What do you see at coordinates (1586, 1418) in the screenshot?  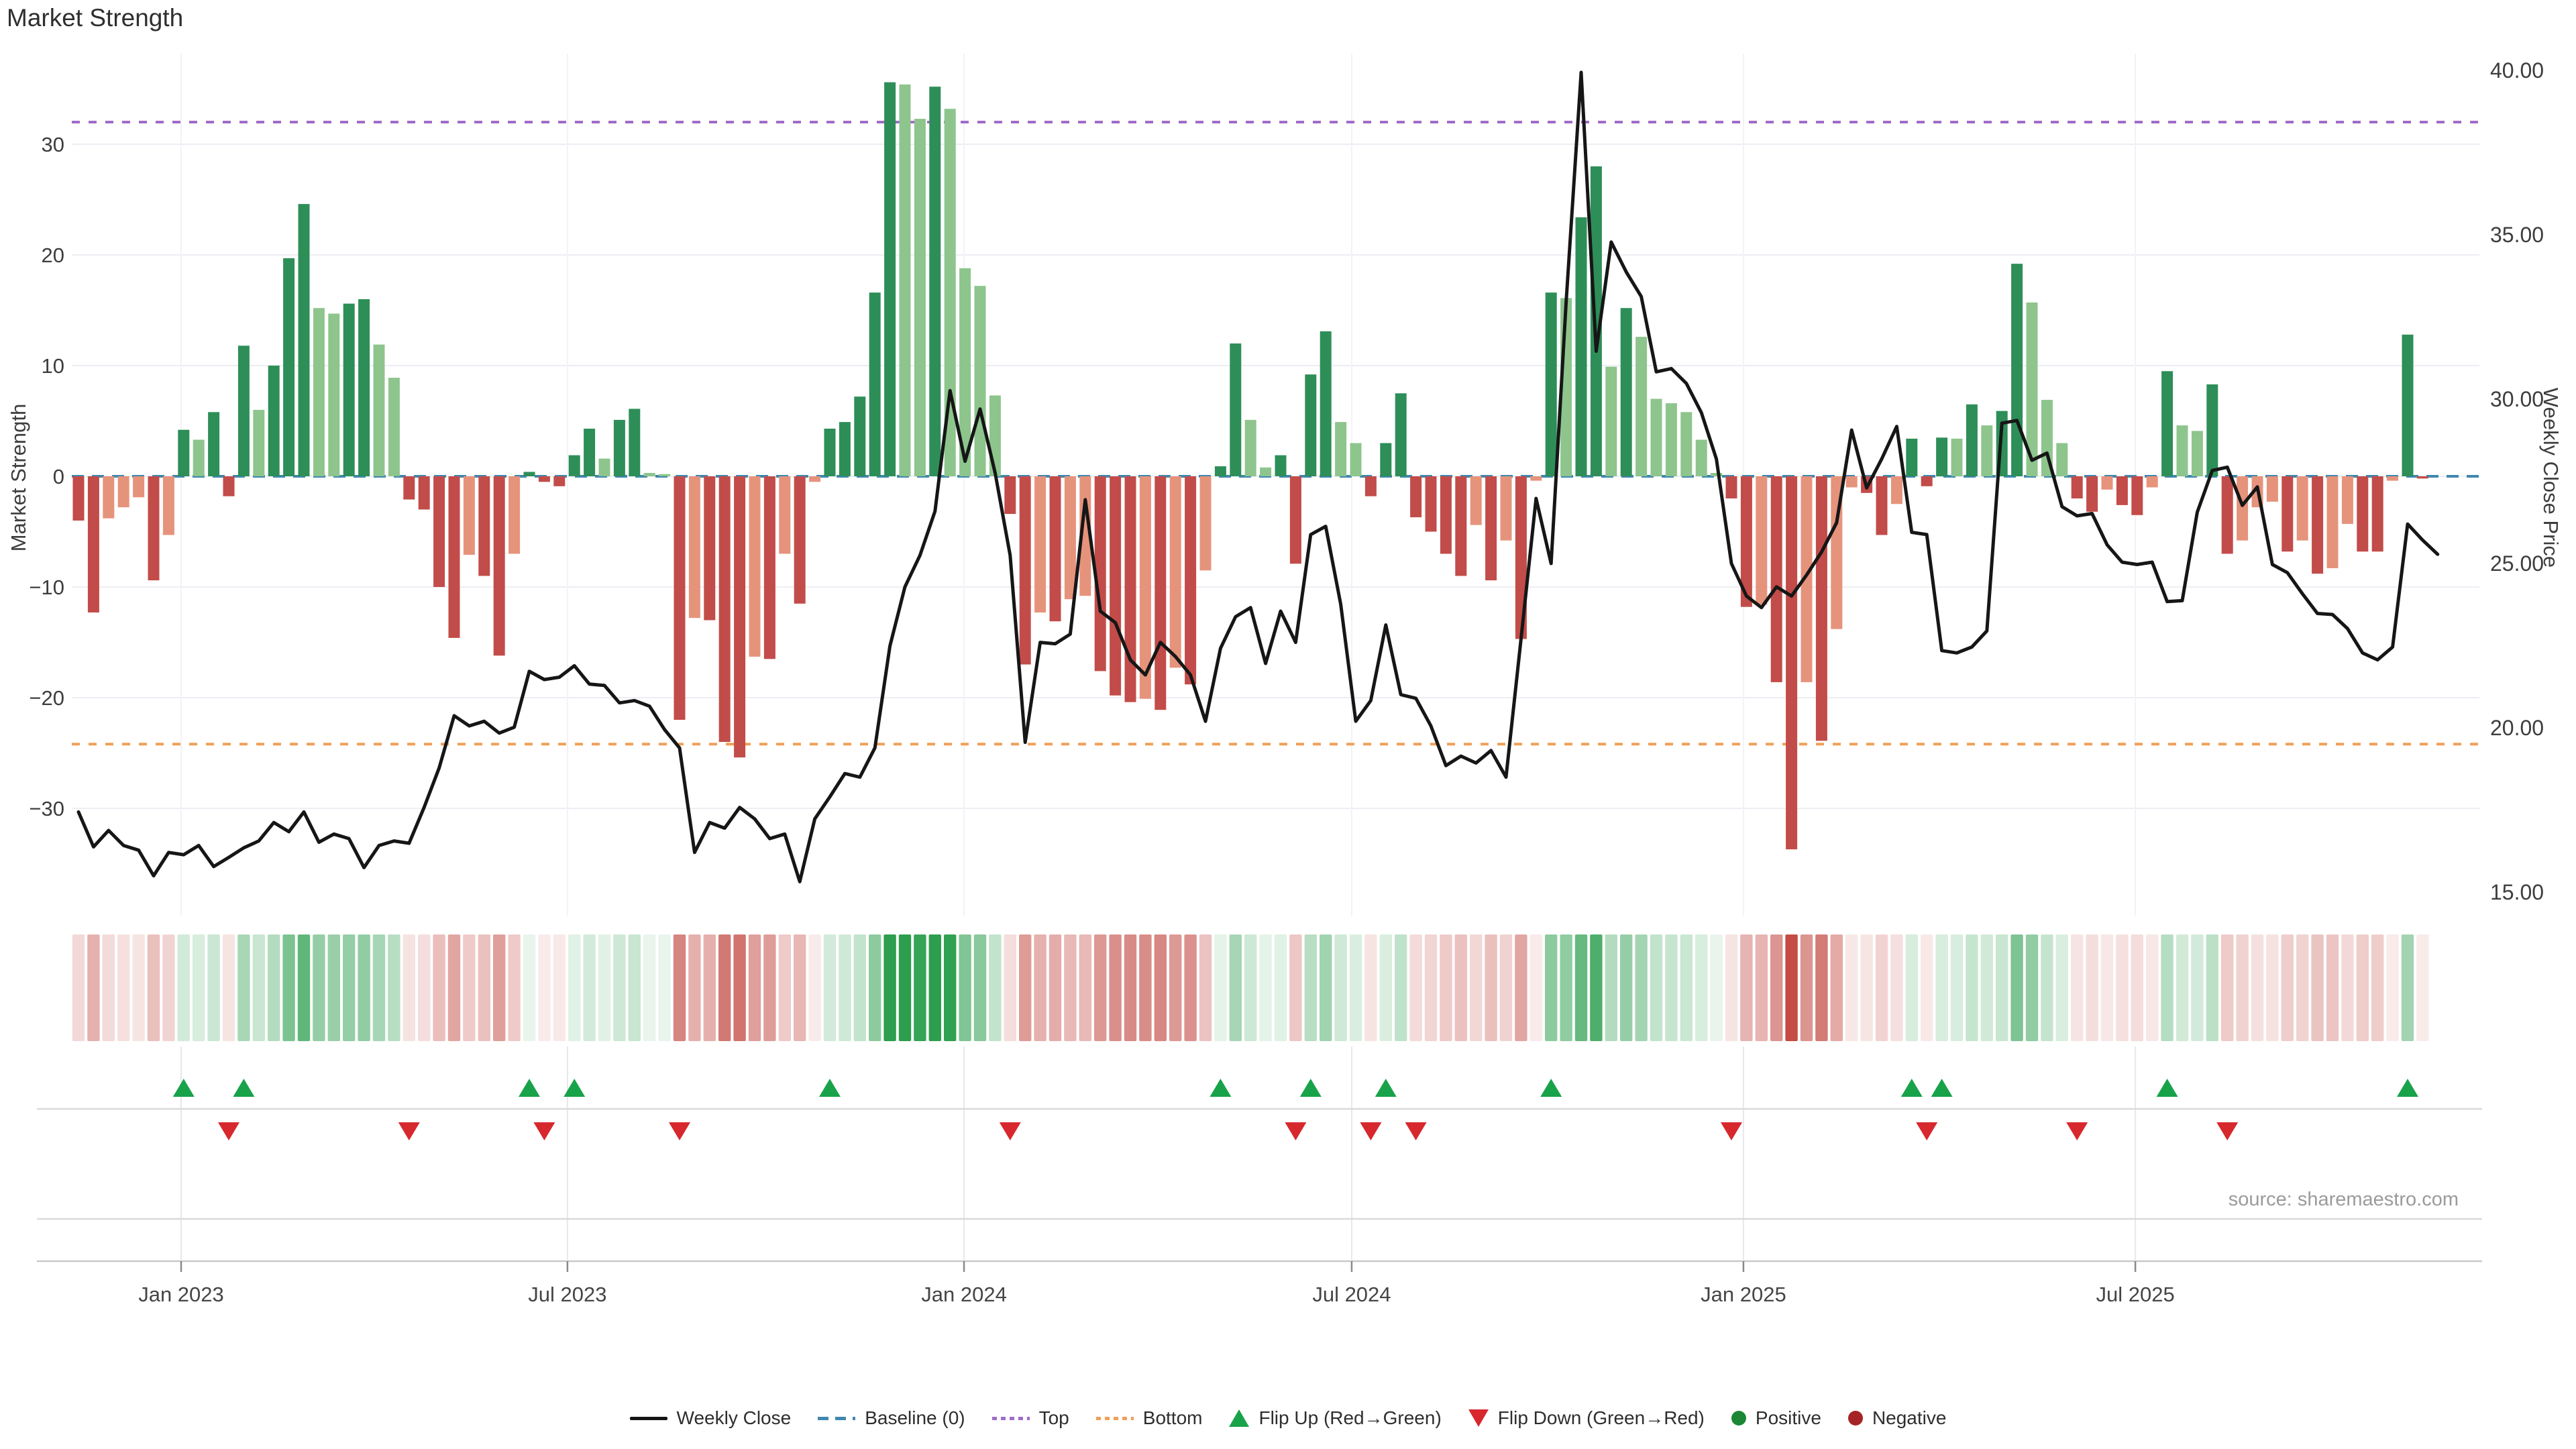 I see `legend-item: Flip Down (Green→Red)` at bounding box center [1586, 1418].